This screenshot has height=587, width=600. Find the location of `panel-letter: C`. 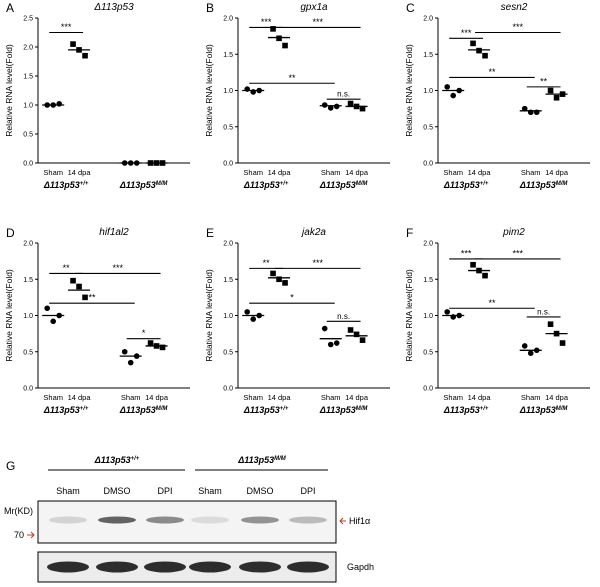

panel-letter: C is located at coordinates (410, 8).